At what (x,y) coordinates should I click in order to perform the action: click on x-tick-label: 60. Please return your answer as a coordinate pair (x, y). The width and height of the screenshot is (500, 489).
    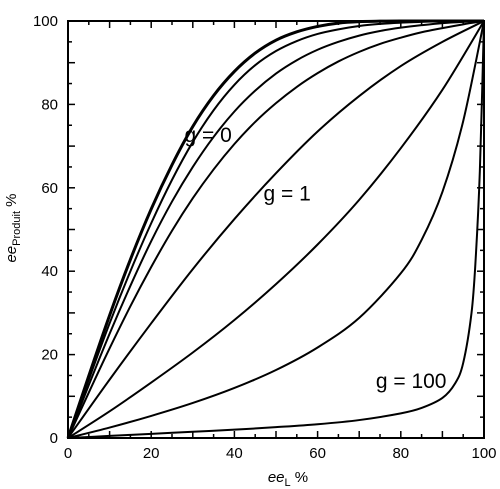
    Looking at the image, I should click on (317, 453).